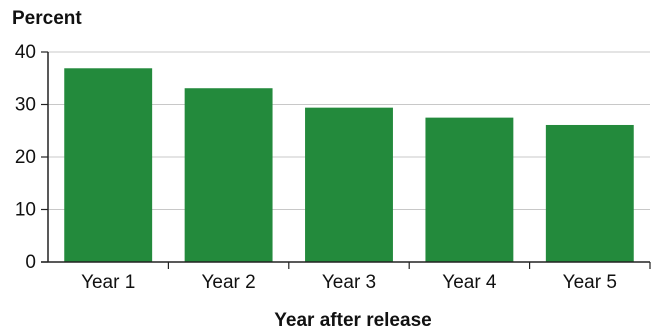  I want to click on x-axis-title: Year after release, so click(352, 320).